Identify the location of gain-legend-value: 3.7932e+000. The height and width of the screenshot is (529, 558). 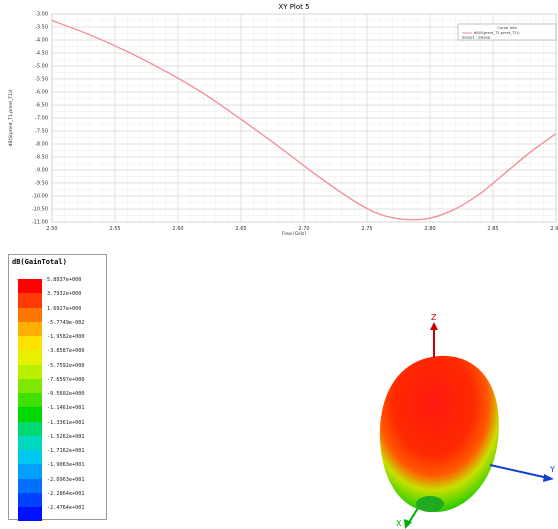
(64, 294).